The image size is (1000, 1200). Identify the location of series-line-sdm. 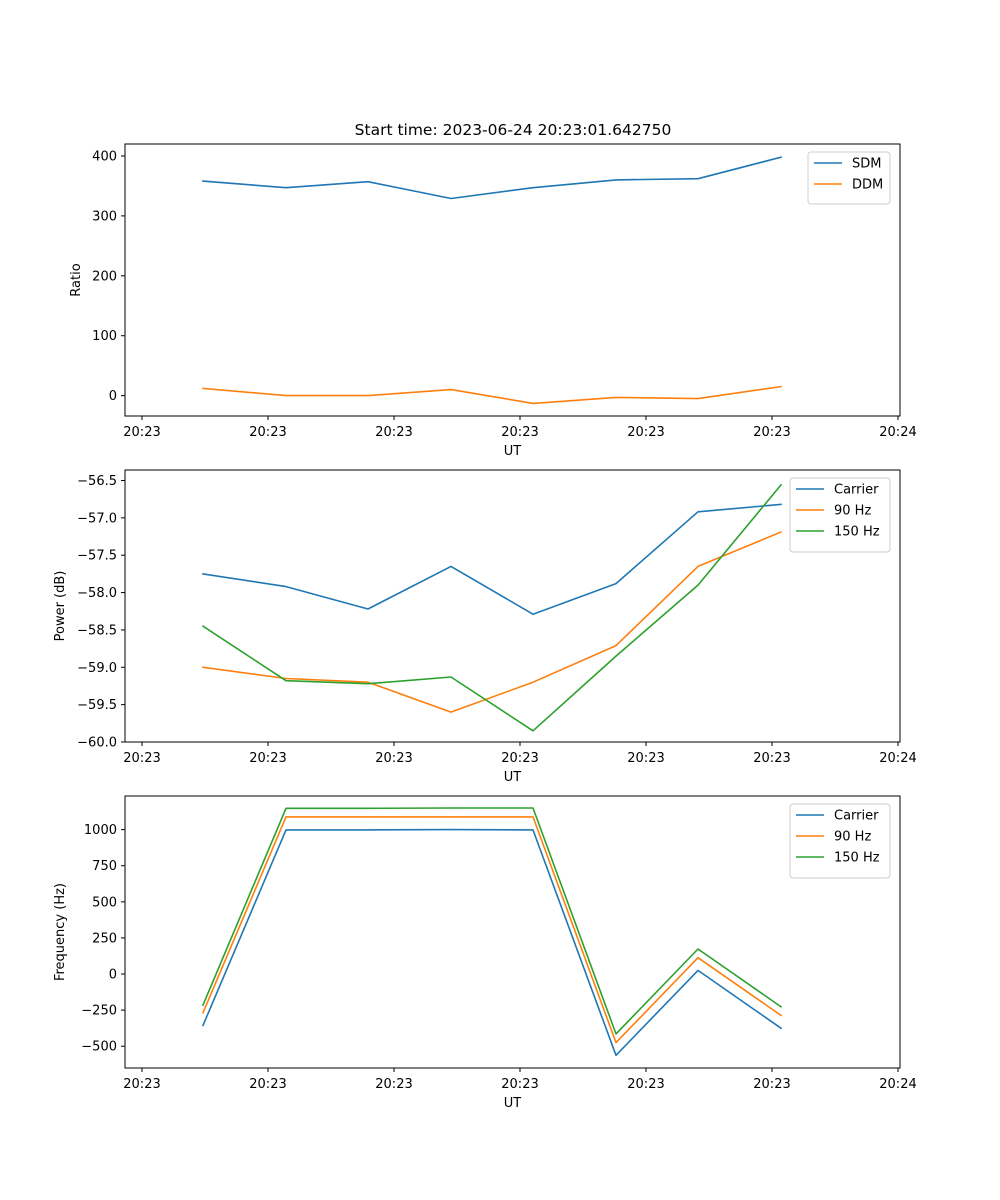
(492, 178).